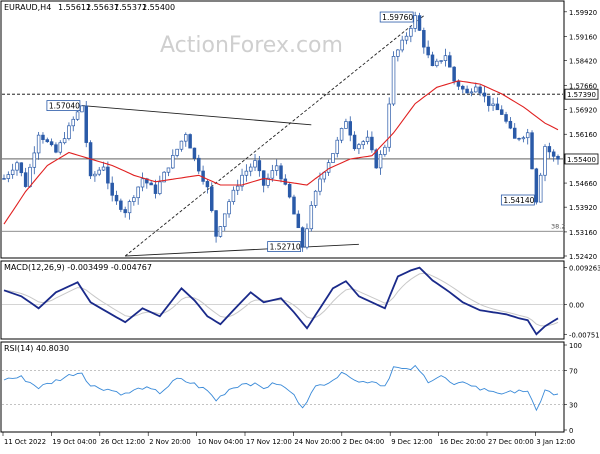 The height and width of the screenshot is (454, 600). Describe the element at coordinates (583, 110) in the screenshot. I see `price-ytick-label-4: 1.56920` at that location.